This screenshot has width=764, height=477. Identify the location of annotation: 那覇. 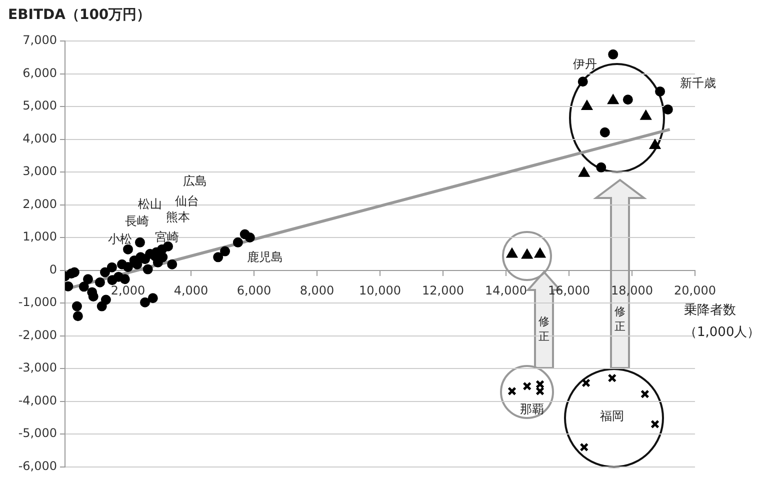
(532, 409).